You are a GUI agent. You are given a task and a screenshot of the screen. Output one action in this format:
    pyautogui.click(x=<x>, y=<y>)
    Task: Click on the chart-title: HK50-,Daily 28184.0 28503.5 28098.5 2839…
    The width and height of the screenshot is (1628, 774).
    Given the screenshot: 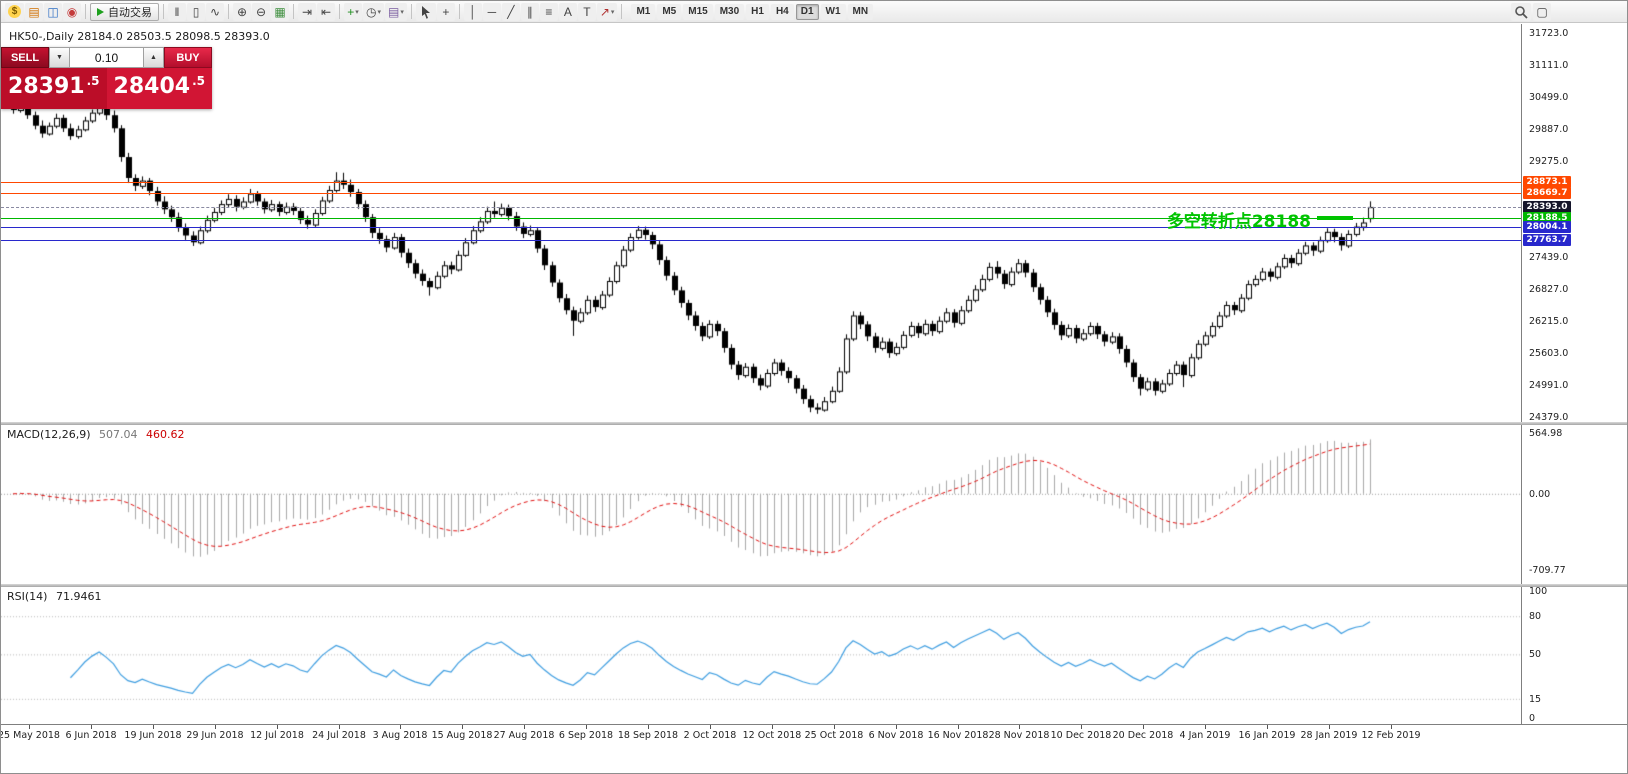 What is the action you would take?
    pyautogui.click(x=139, y=36)
    